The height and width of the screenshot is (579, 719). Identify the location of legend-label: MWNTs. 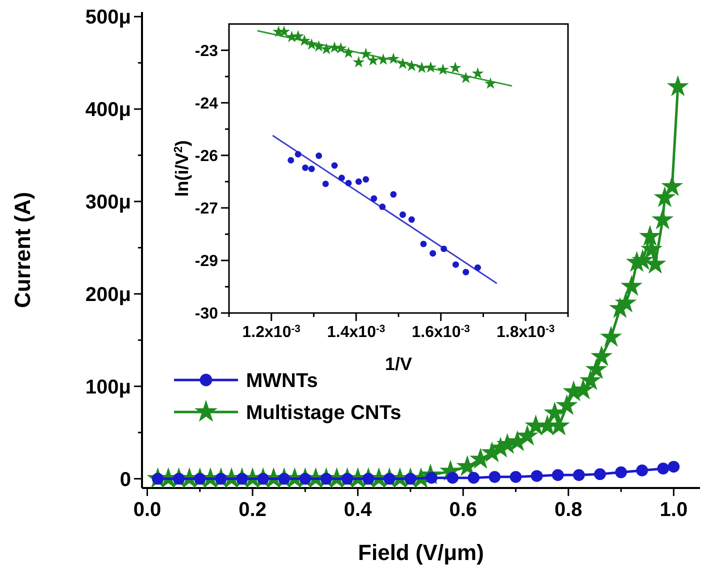
(282, 381).